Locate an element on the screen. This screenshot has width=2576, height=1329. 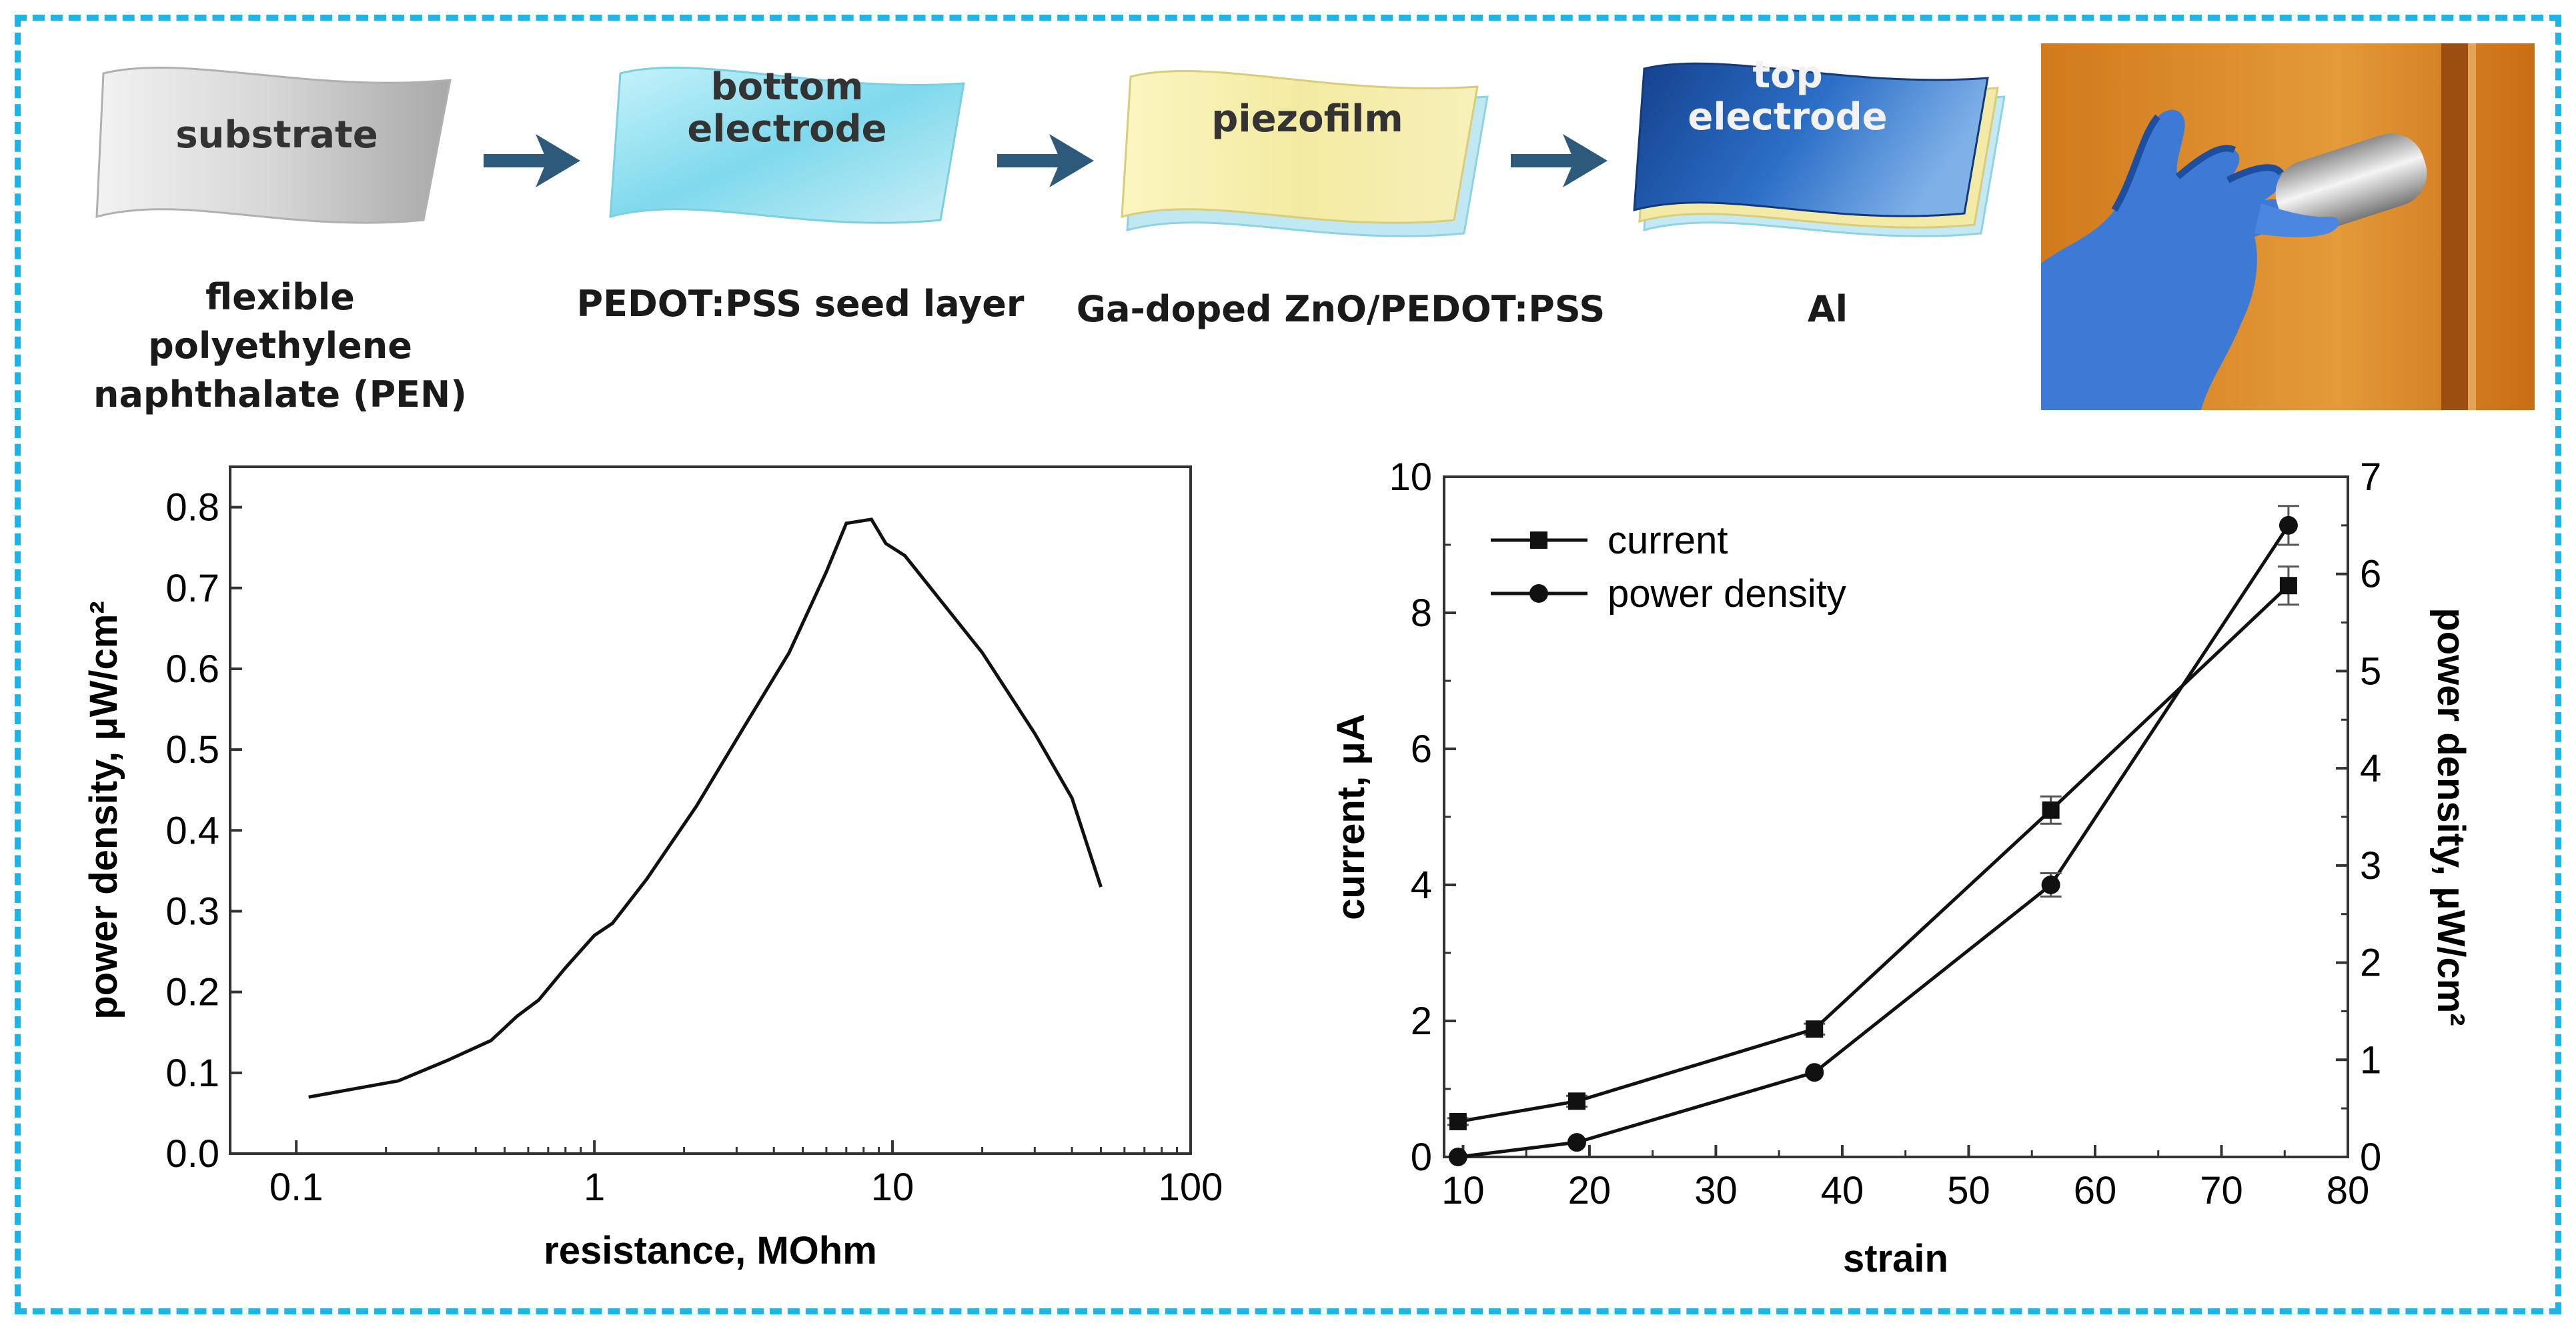
x-axis-label: strain is located at coordinates (1895, 1258).